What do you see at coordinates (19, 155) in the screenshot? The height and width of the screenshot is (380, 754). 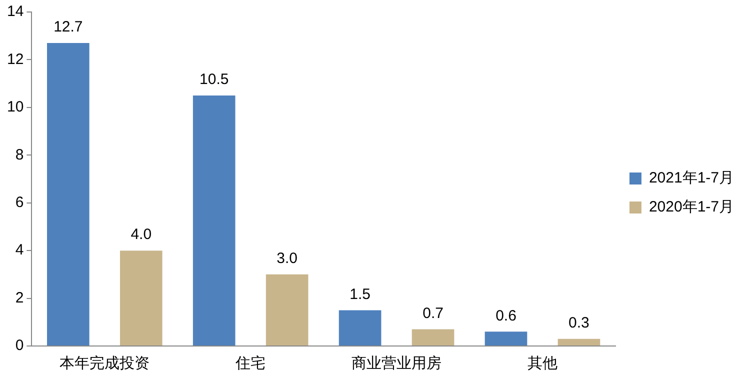 I see `y-tick-label: 8` at bounding box center [19, 155].